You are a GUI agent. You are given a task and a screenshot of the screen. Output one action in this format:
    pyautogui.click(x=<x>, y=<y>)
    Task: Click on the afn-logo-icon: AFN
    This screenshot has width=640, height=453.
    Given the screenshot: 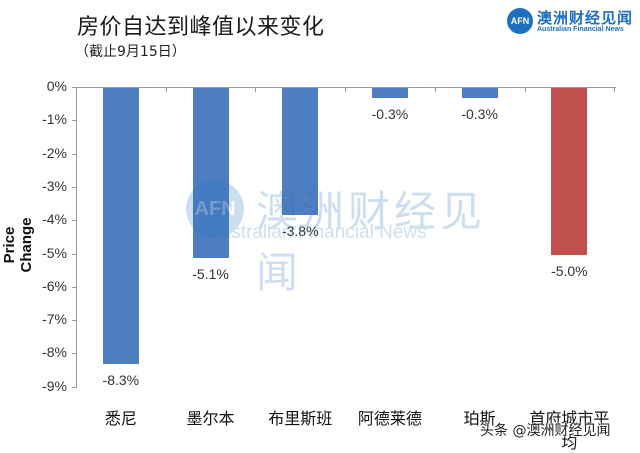 What is the action you would take?
    pyautogui.click(x=520, y=21)
    